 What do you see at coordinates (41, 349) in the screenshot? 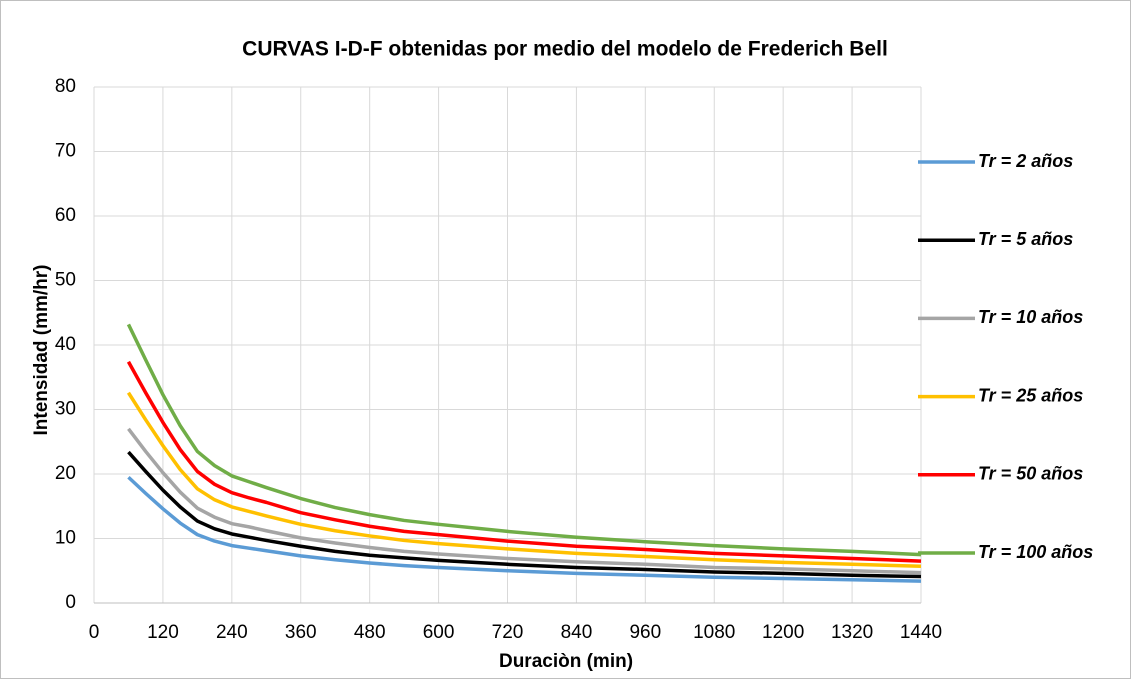
I see `y-axis-label: Intensidad (mm/hr)` at bounding box center [41, 349].